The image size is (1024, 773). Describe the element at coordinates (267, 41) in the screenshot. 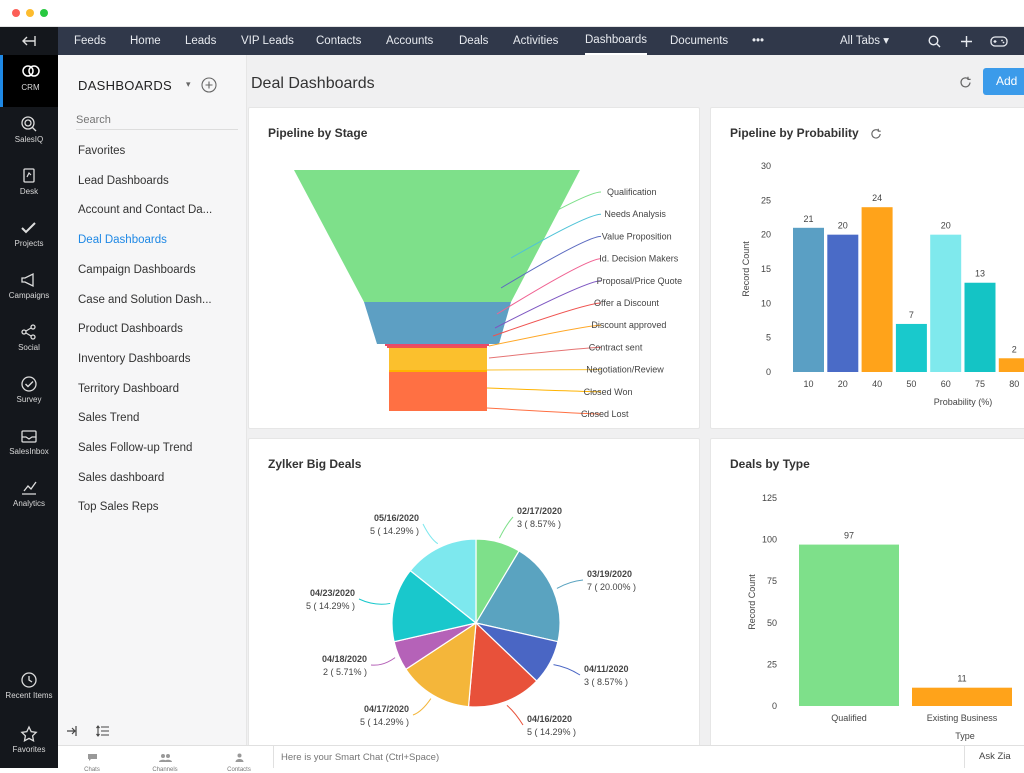

I see `tab-vip-leads: VIP Leads` at that location.